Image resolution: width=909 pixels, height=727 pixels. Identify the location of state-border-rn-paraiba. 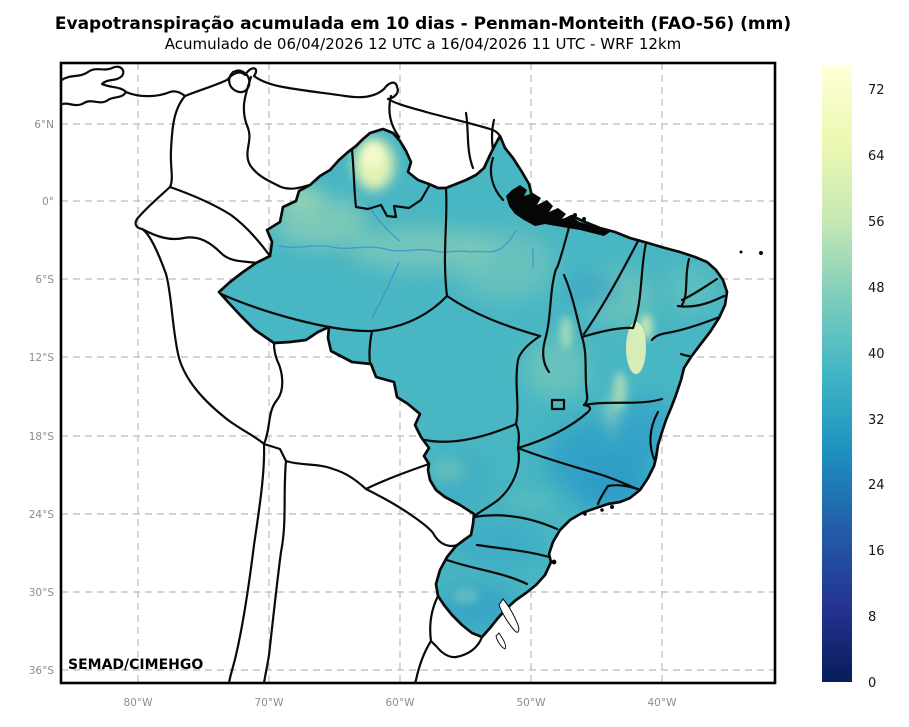
(699, 289).